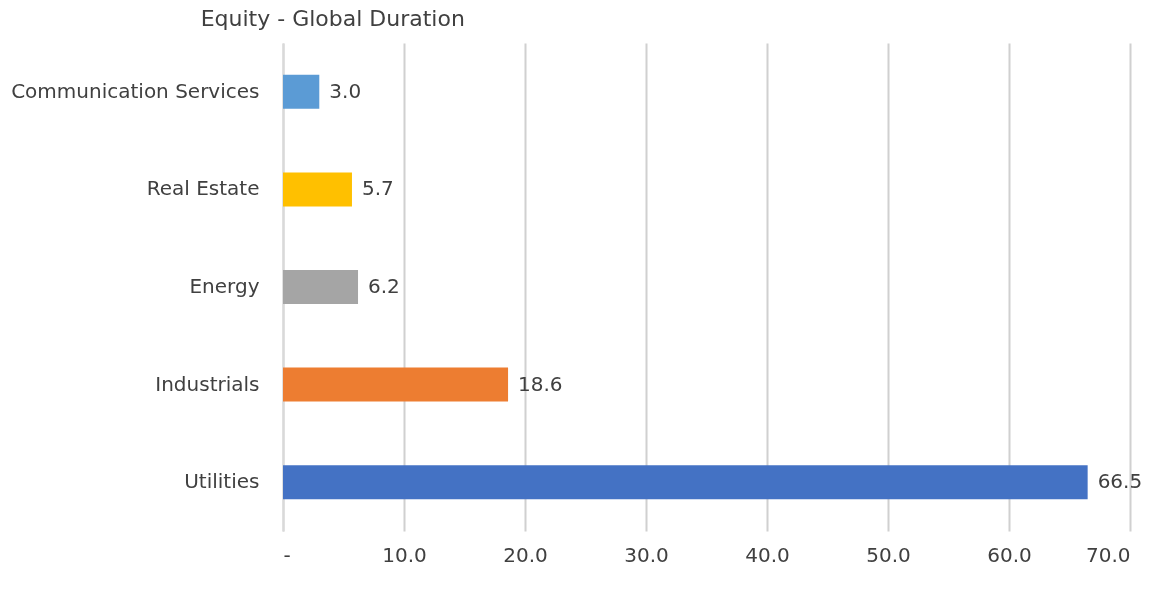 The width and height of the screenshot is (1176, 590). Describe the element at coordinates (646, 554) in the screenshot. I see `x-tick-label: 30.0` at that location.